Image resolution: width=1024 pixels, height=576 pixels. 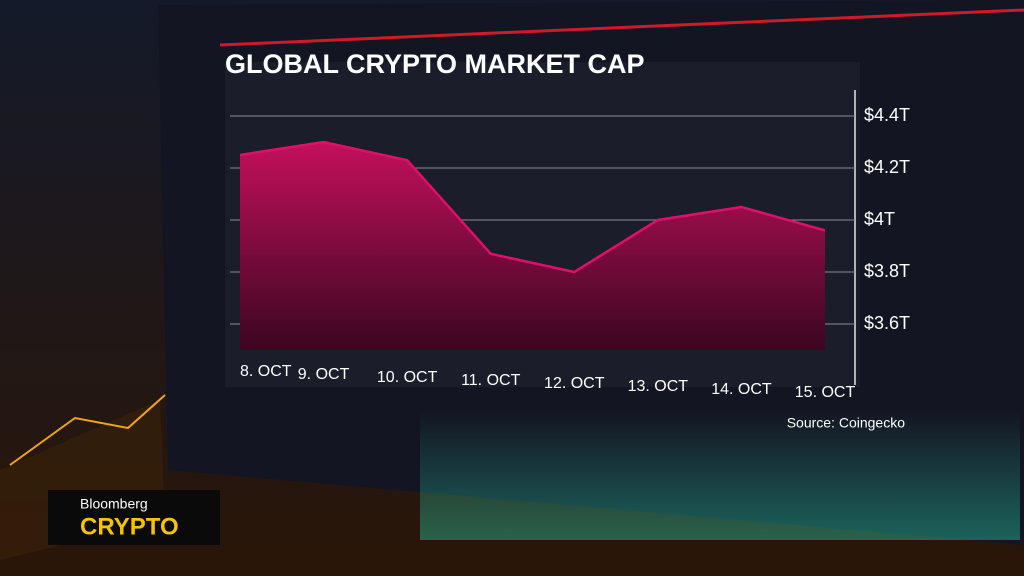 I want to click on x-tick-label: 14. OCT, so click(x=741, y=389).